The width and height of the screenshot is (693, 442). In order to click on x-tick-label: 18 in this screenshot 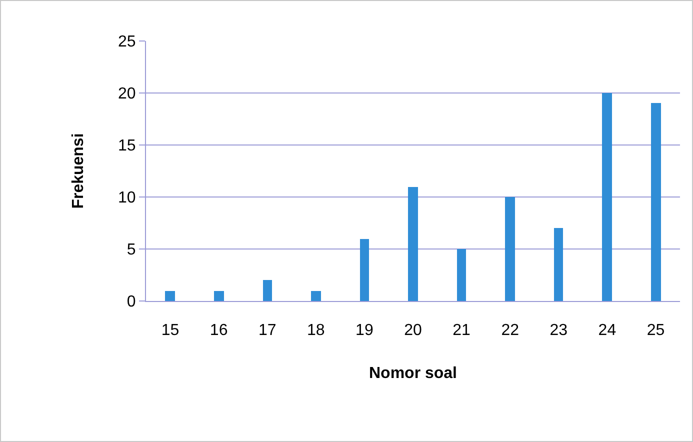, I will do `click(316, 331)`.